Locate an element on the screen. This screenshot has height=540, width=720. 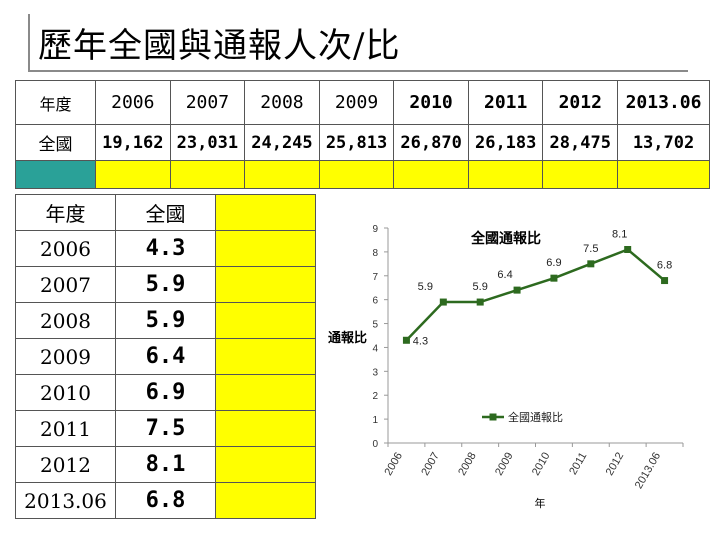
x-tick-label: 2008 is located at coordinates (467, 464).